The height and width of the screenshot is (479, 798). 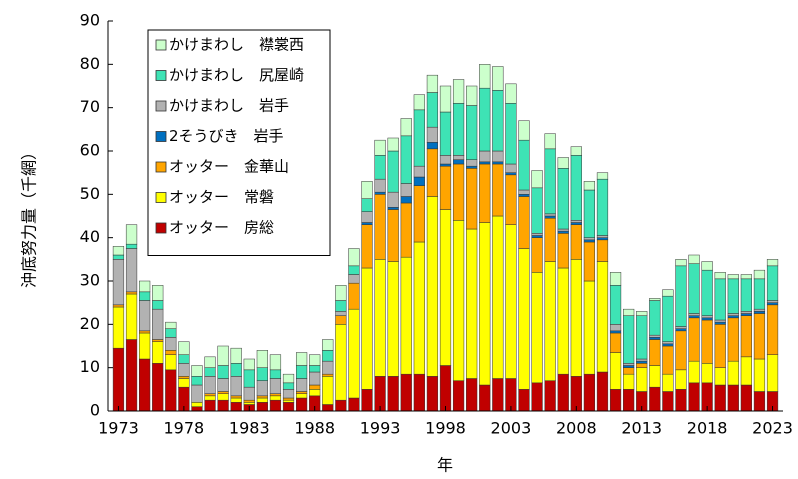 I want to click on x-tick-label: 1983, so click(x=249, y=428).